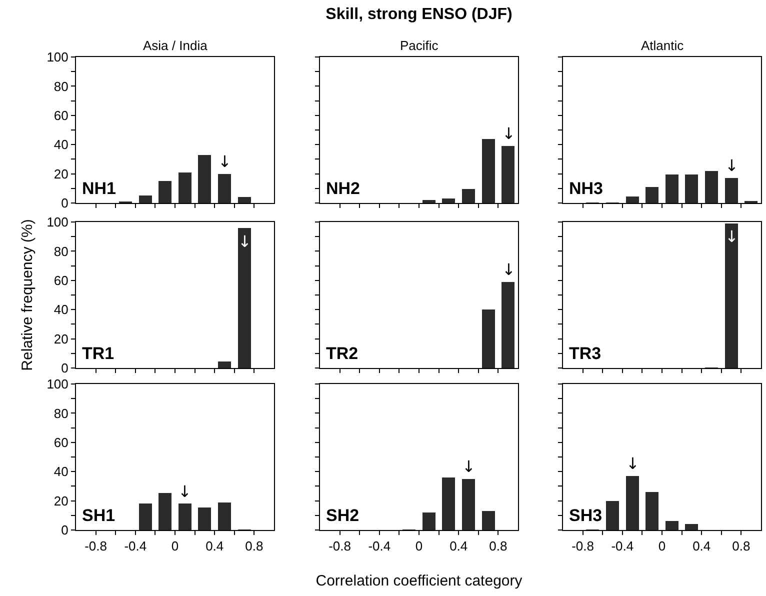  Describe the element at coordinates (99, 188) in the screenshot. I see `annotation: NH1` at that location.